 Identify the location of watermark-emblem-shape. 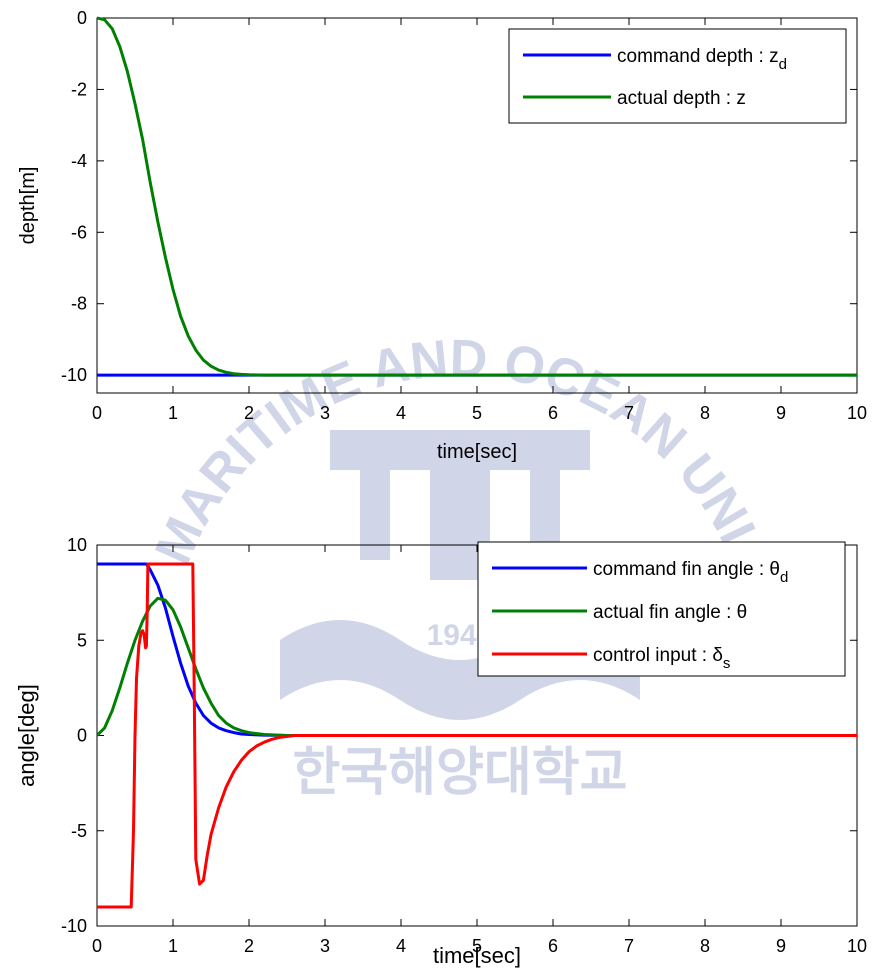
(460, 505).